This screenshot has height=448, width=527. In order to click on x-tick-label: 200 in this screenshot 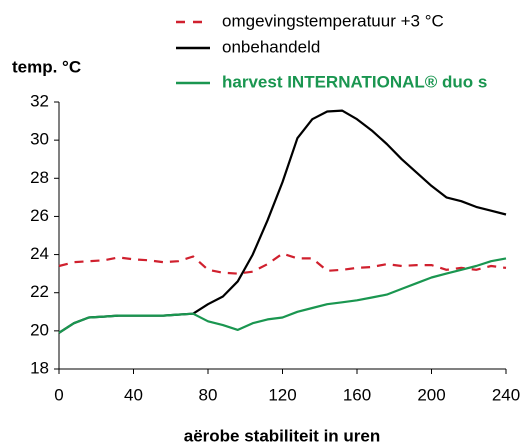, I will do `click(431, 394)`.